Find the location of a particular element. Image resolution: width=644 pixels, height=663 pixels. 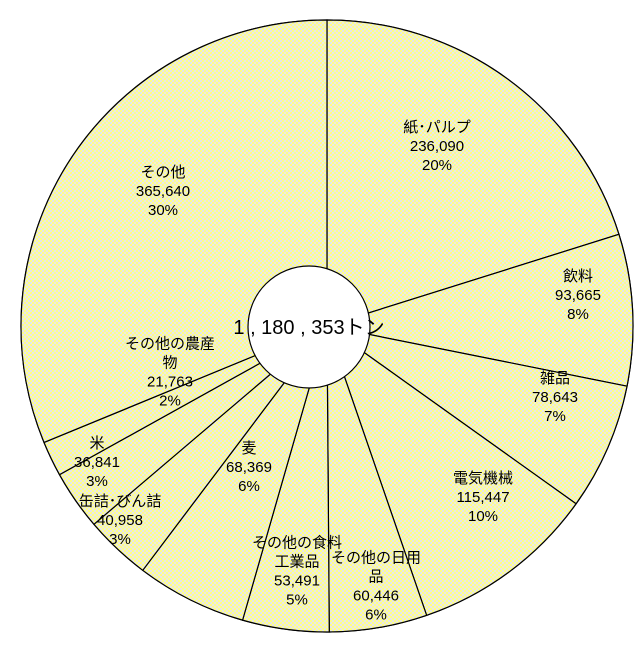

slice-name-text: その他の日用 is located at coordinates (376, 558).